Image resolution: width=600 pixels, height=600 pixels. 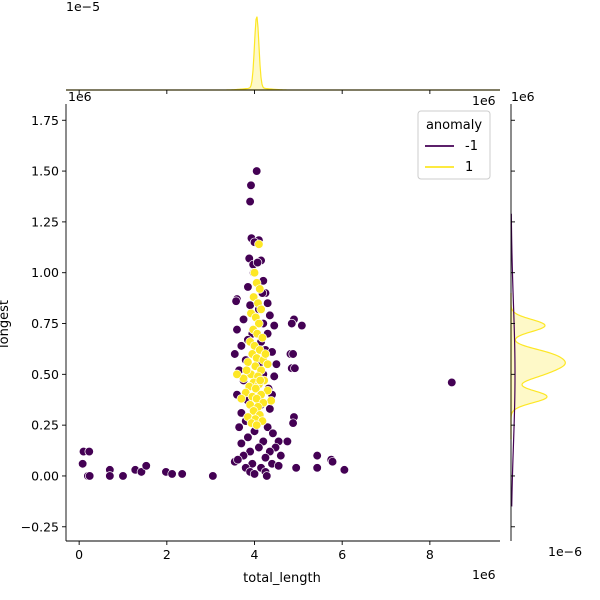 I want to click on x-tick-label: 6, so click(x=342, y=554).